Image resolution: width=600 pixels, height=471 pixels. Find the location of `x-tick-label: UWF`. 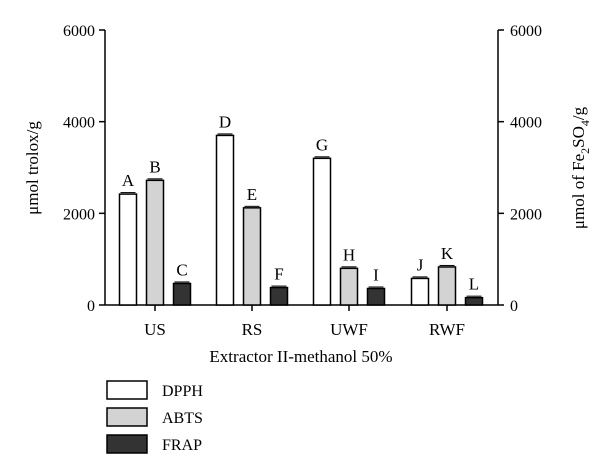

x-tick-label: UWF is located at coordinates (349, 329).